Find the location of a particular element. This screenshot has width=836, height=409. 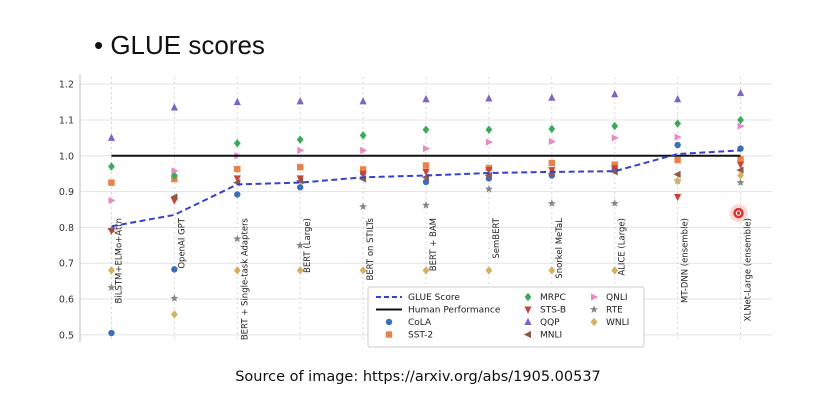

legend-label: Human Performance is located at coordinates (454, 311).